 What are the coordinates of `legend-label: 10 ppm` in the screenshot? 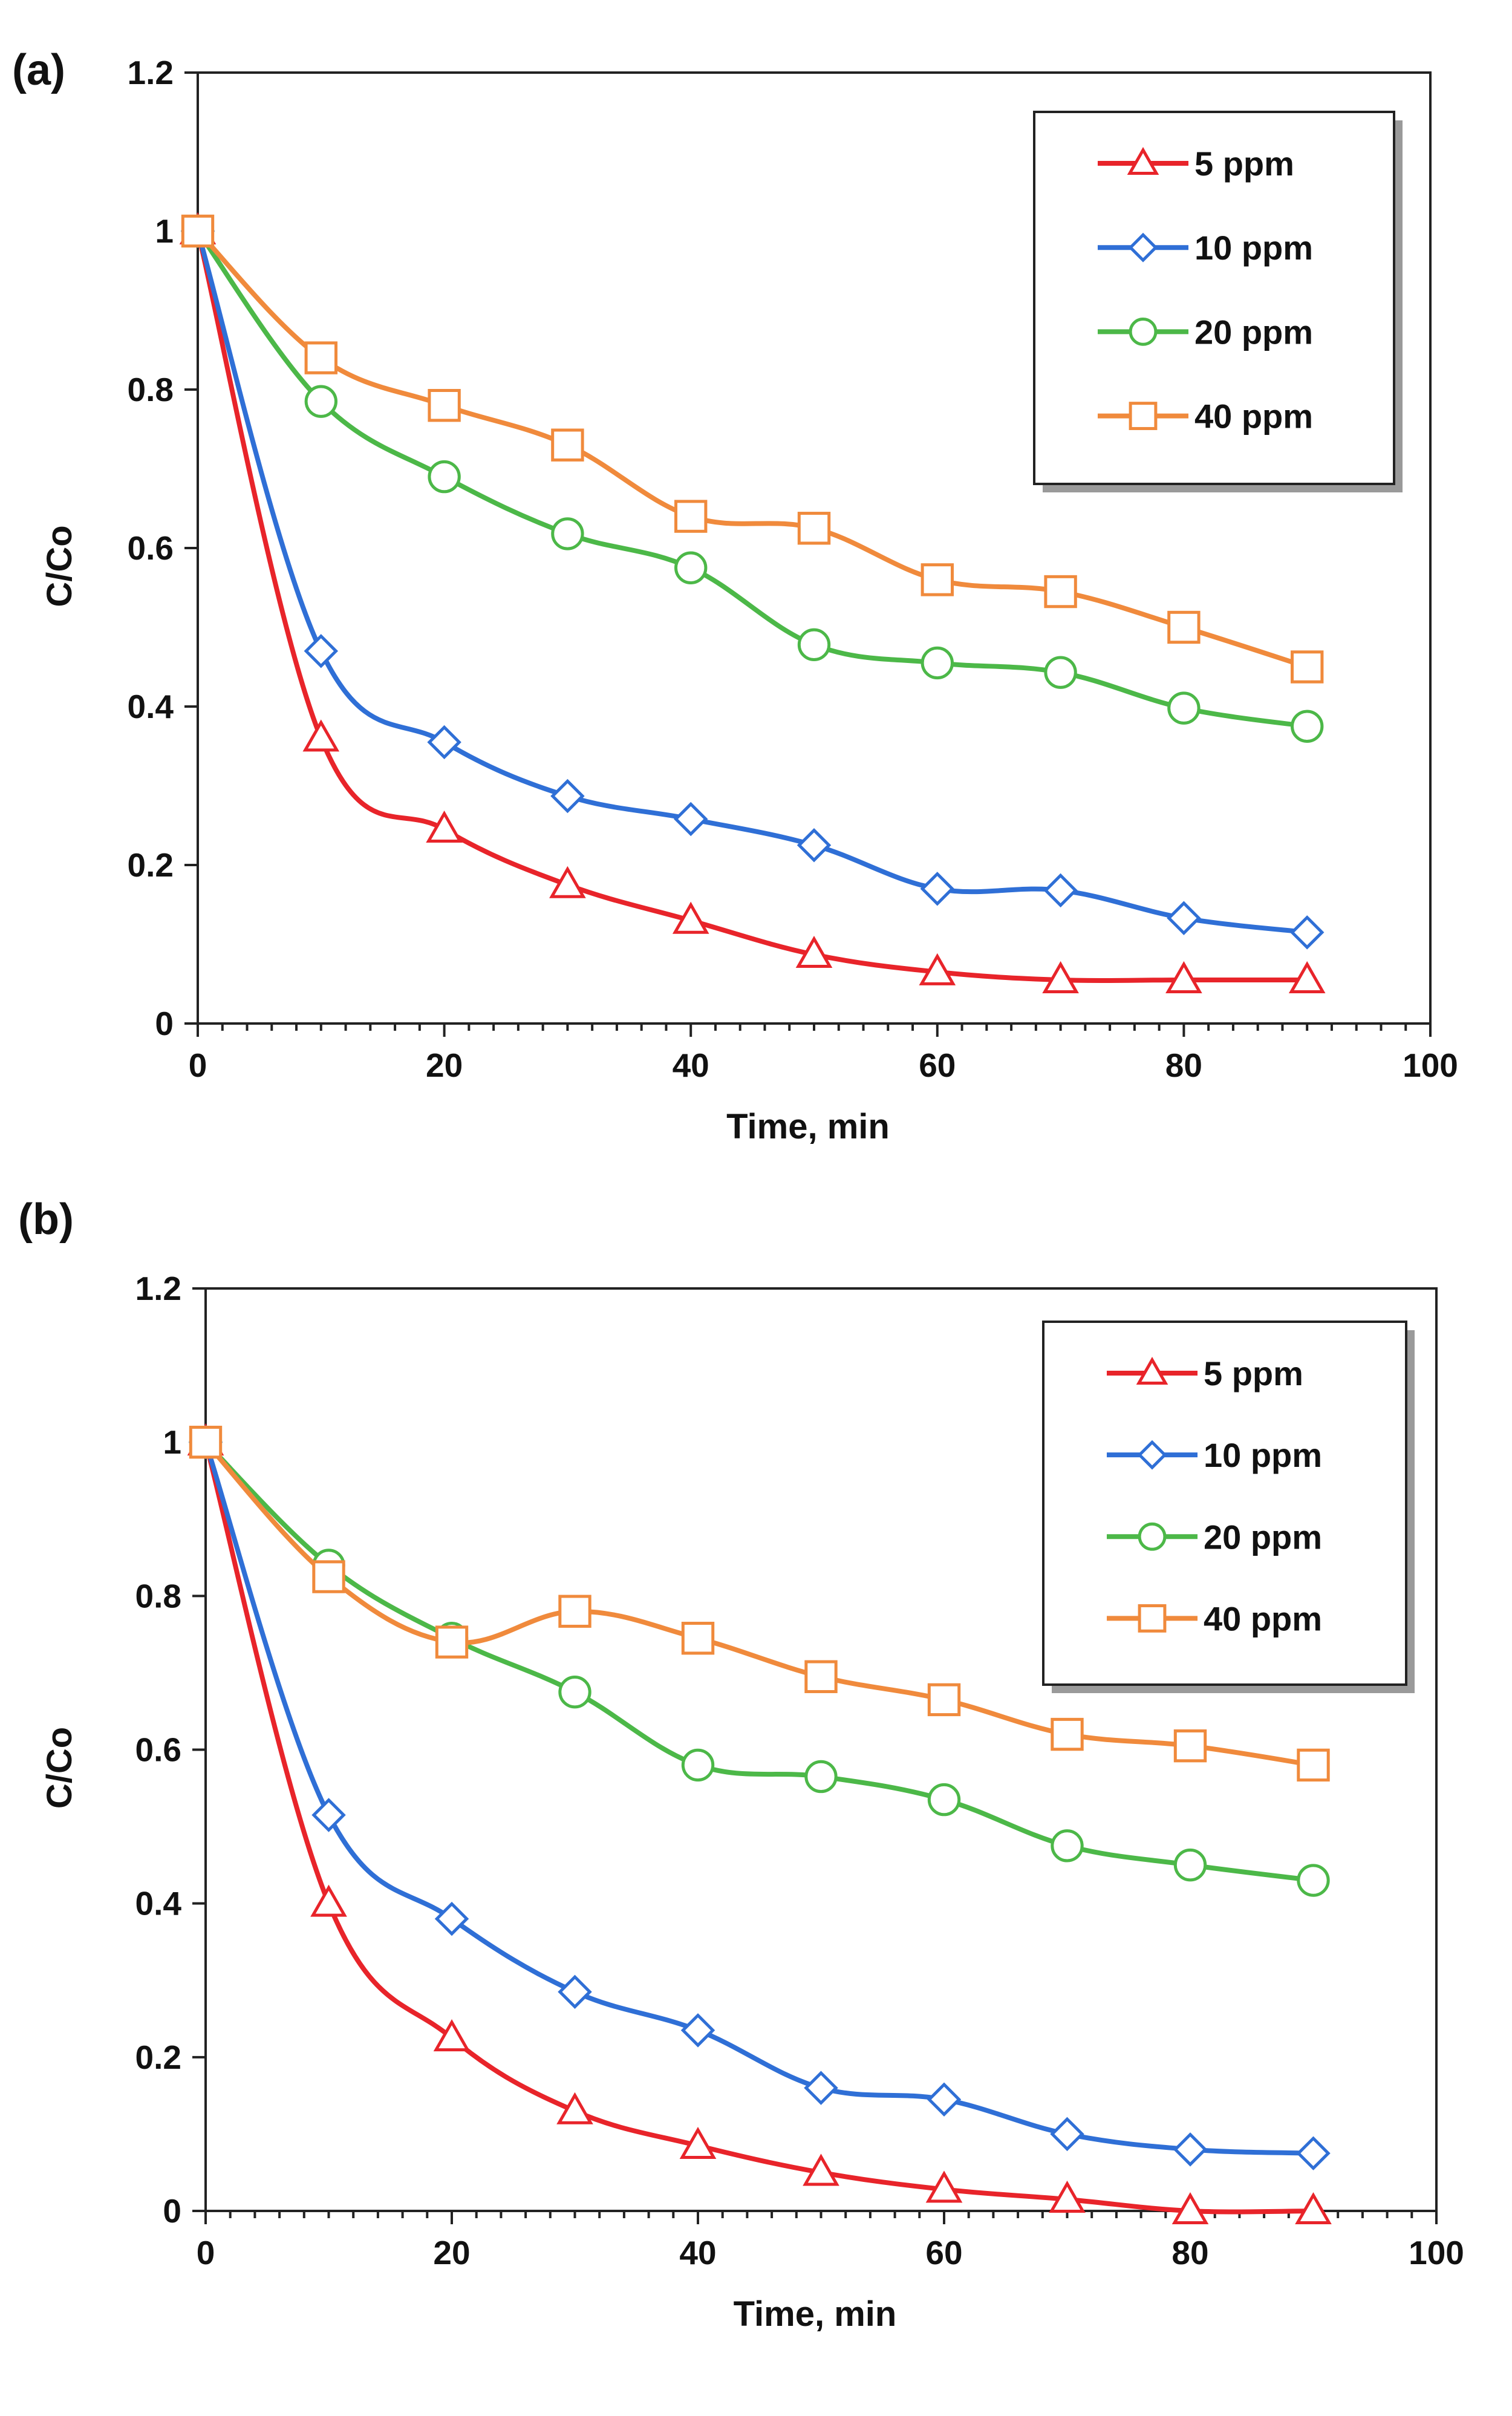 It's located at (1253, 248).